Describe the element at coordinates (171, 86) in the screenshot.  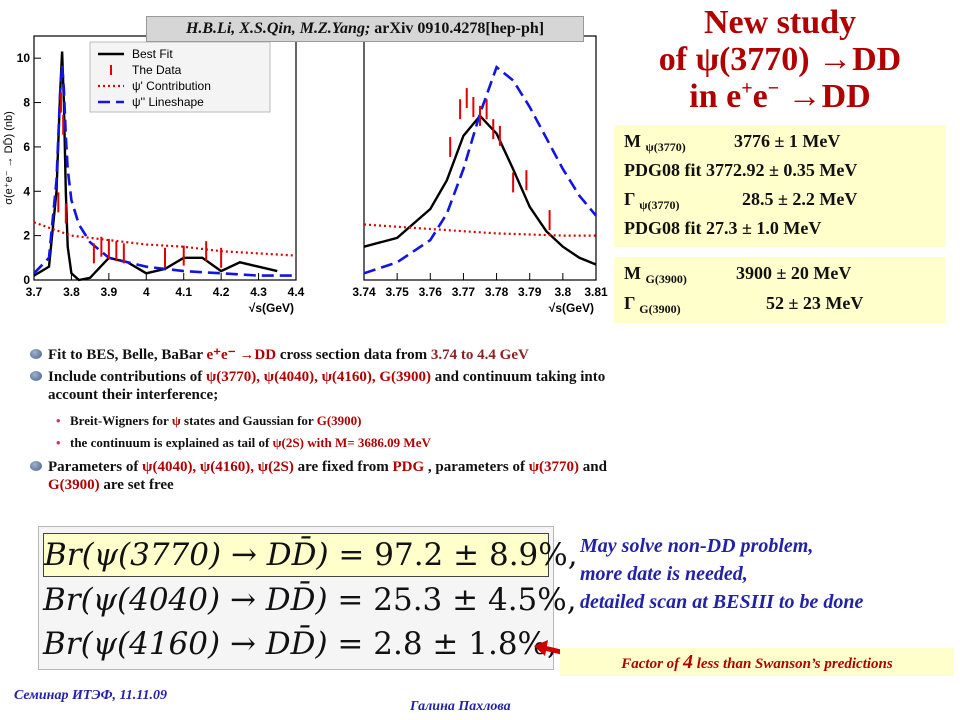
I see `legend-label: ψ' Contribution` at that location.